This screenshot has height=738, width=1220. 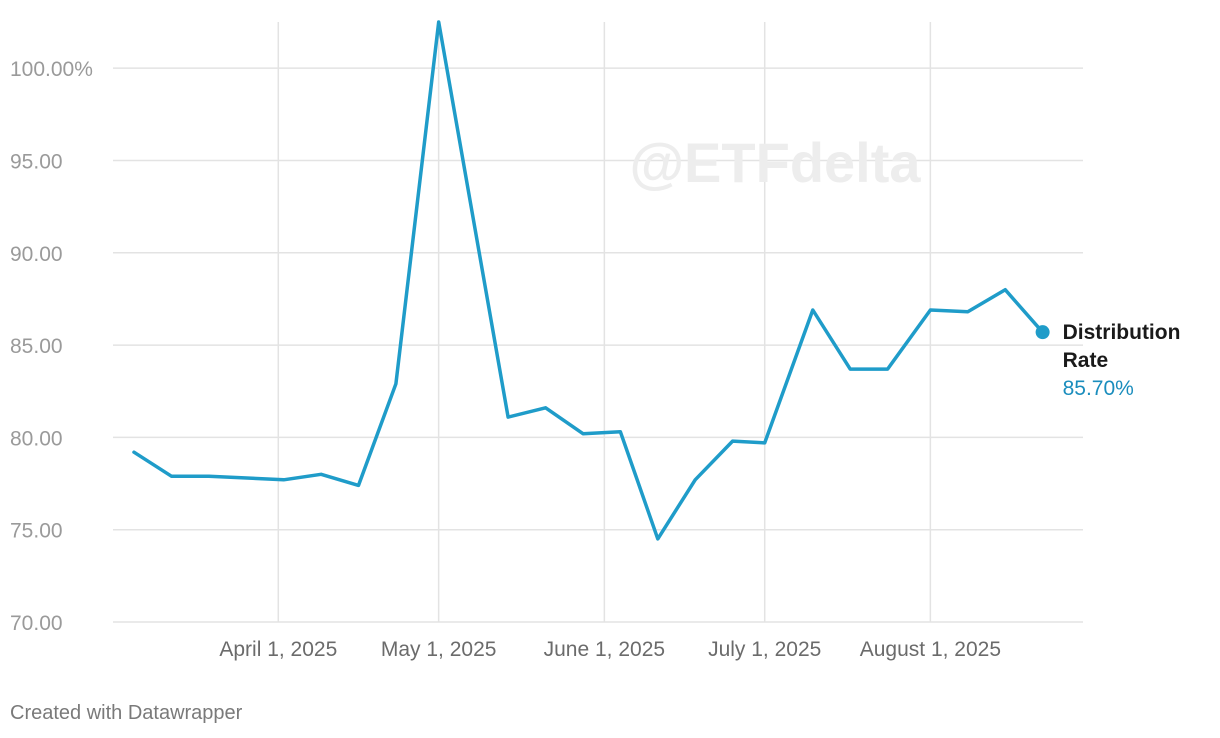 I want to click on x-tick-label: July 1, 2025, so click(x=764, y=649).